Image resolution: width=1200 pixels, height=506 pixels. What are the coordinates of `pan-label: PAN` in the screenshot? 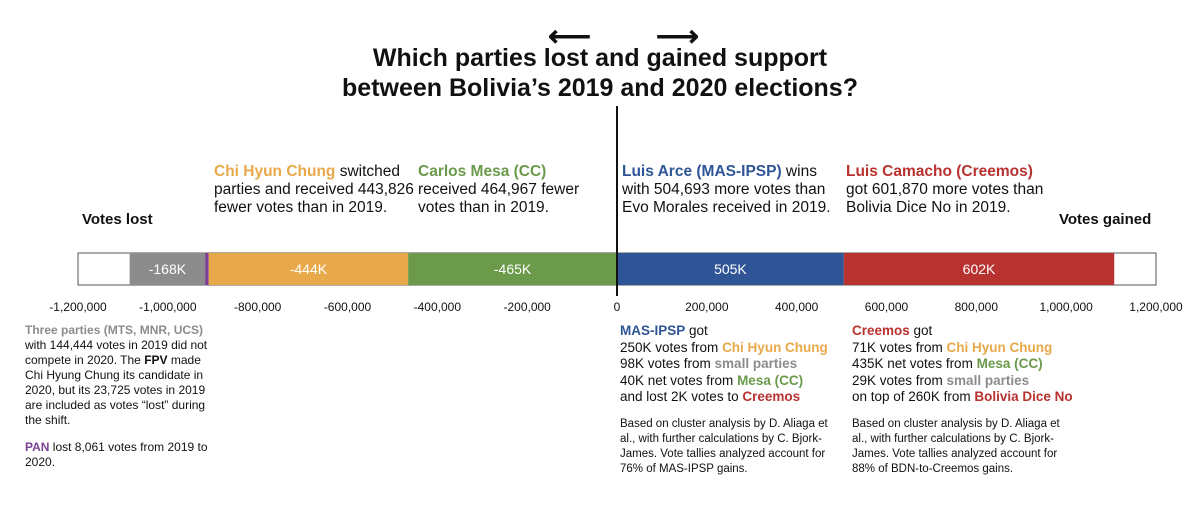 It's located at (37, 447).